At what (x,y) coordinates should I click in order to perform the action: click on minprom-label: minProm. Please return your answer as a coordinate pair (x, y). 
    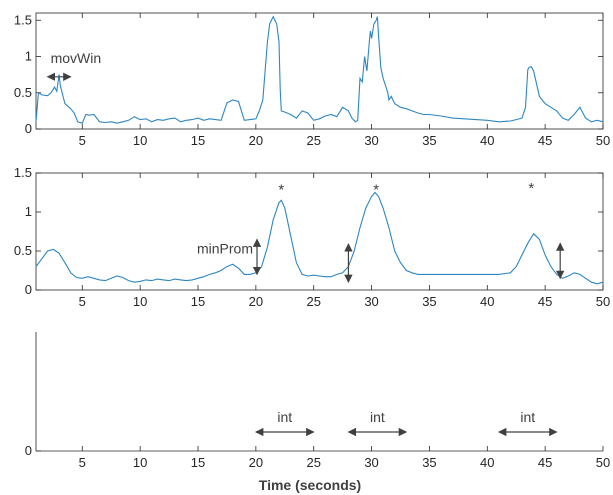
    Looking at the image, I should click on (225, 248).